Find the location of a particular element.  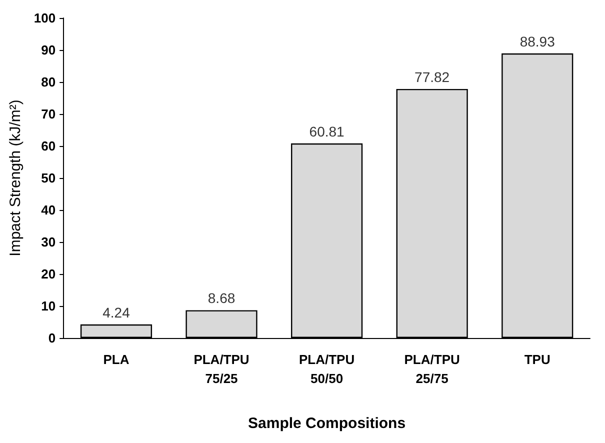

x-tick-label: PLA/TPU 50/50 is located at coordinates (326, 369).